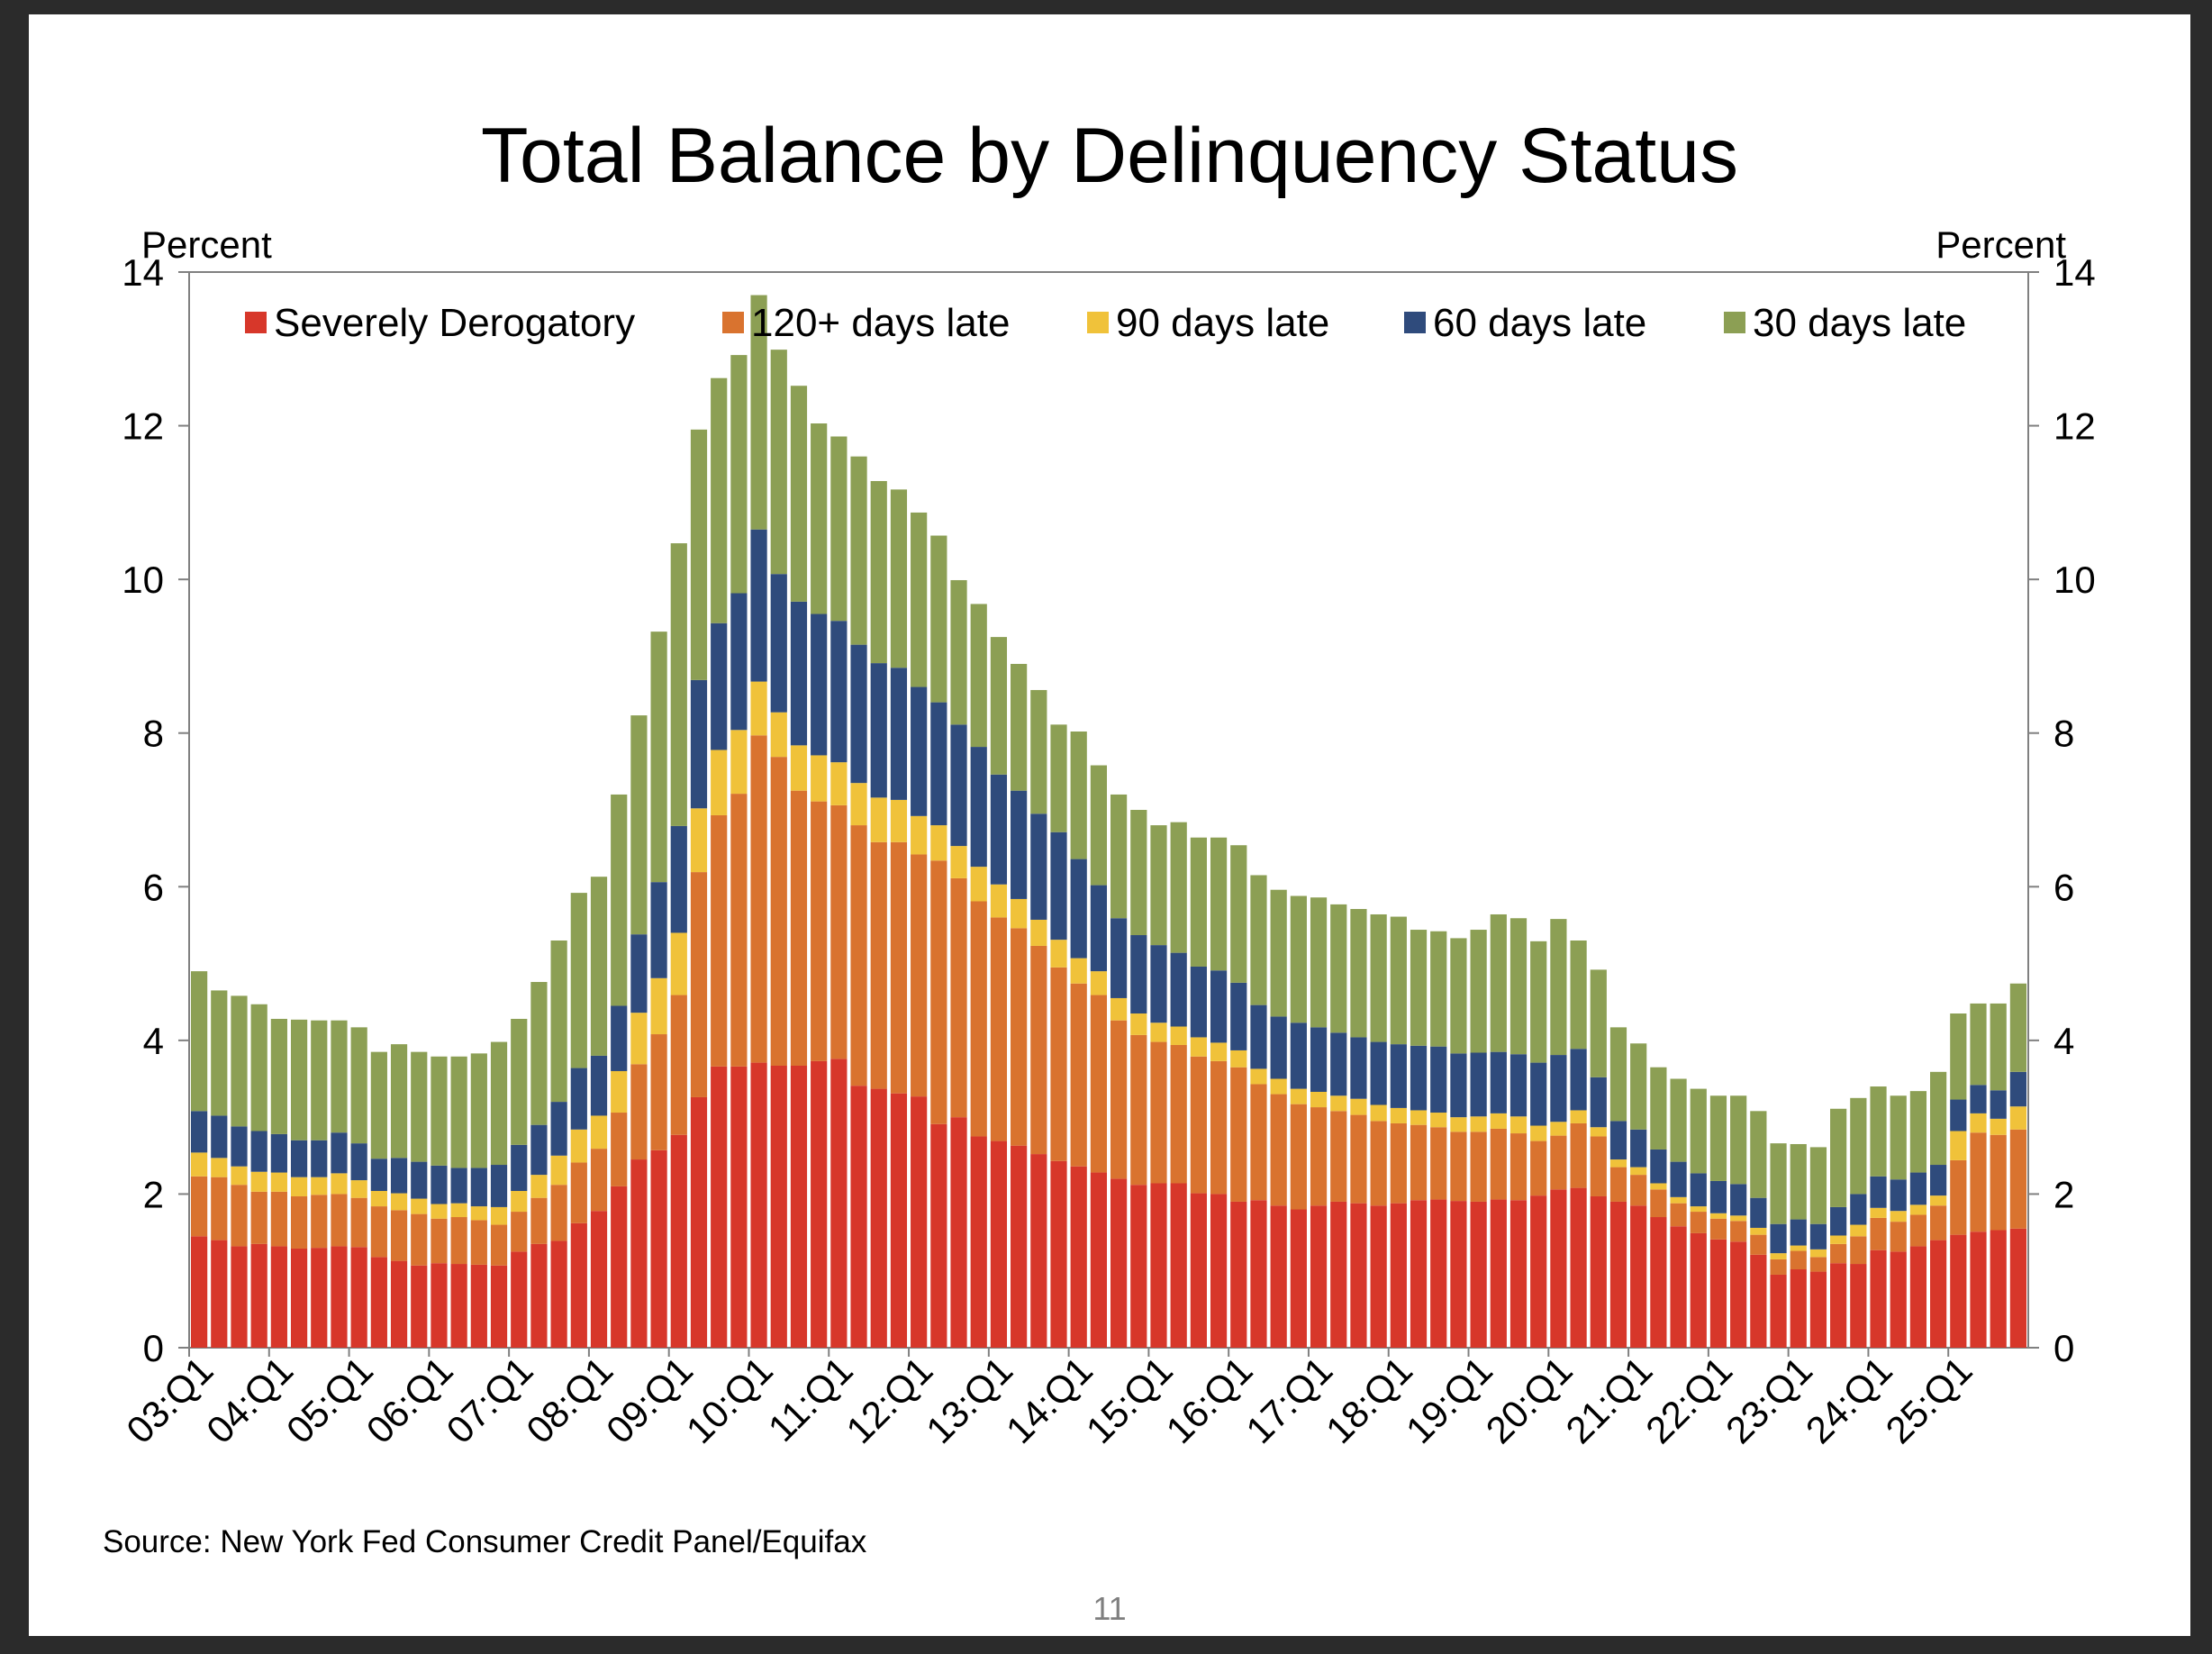  Describe the element at coordinates (1579, 1155) in the screenshot. I see `bar-segment-d120-20-q2` at that location.